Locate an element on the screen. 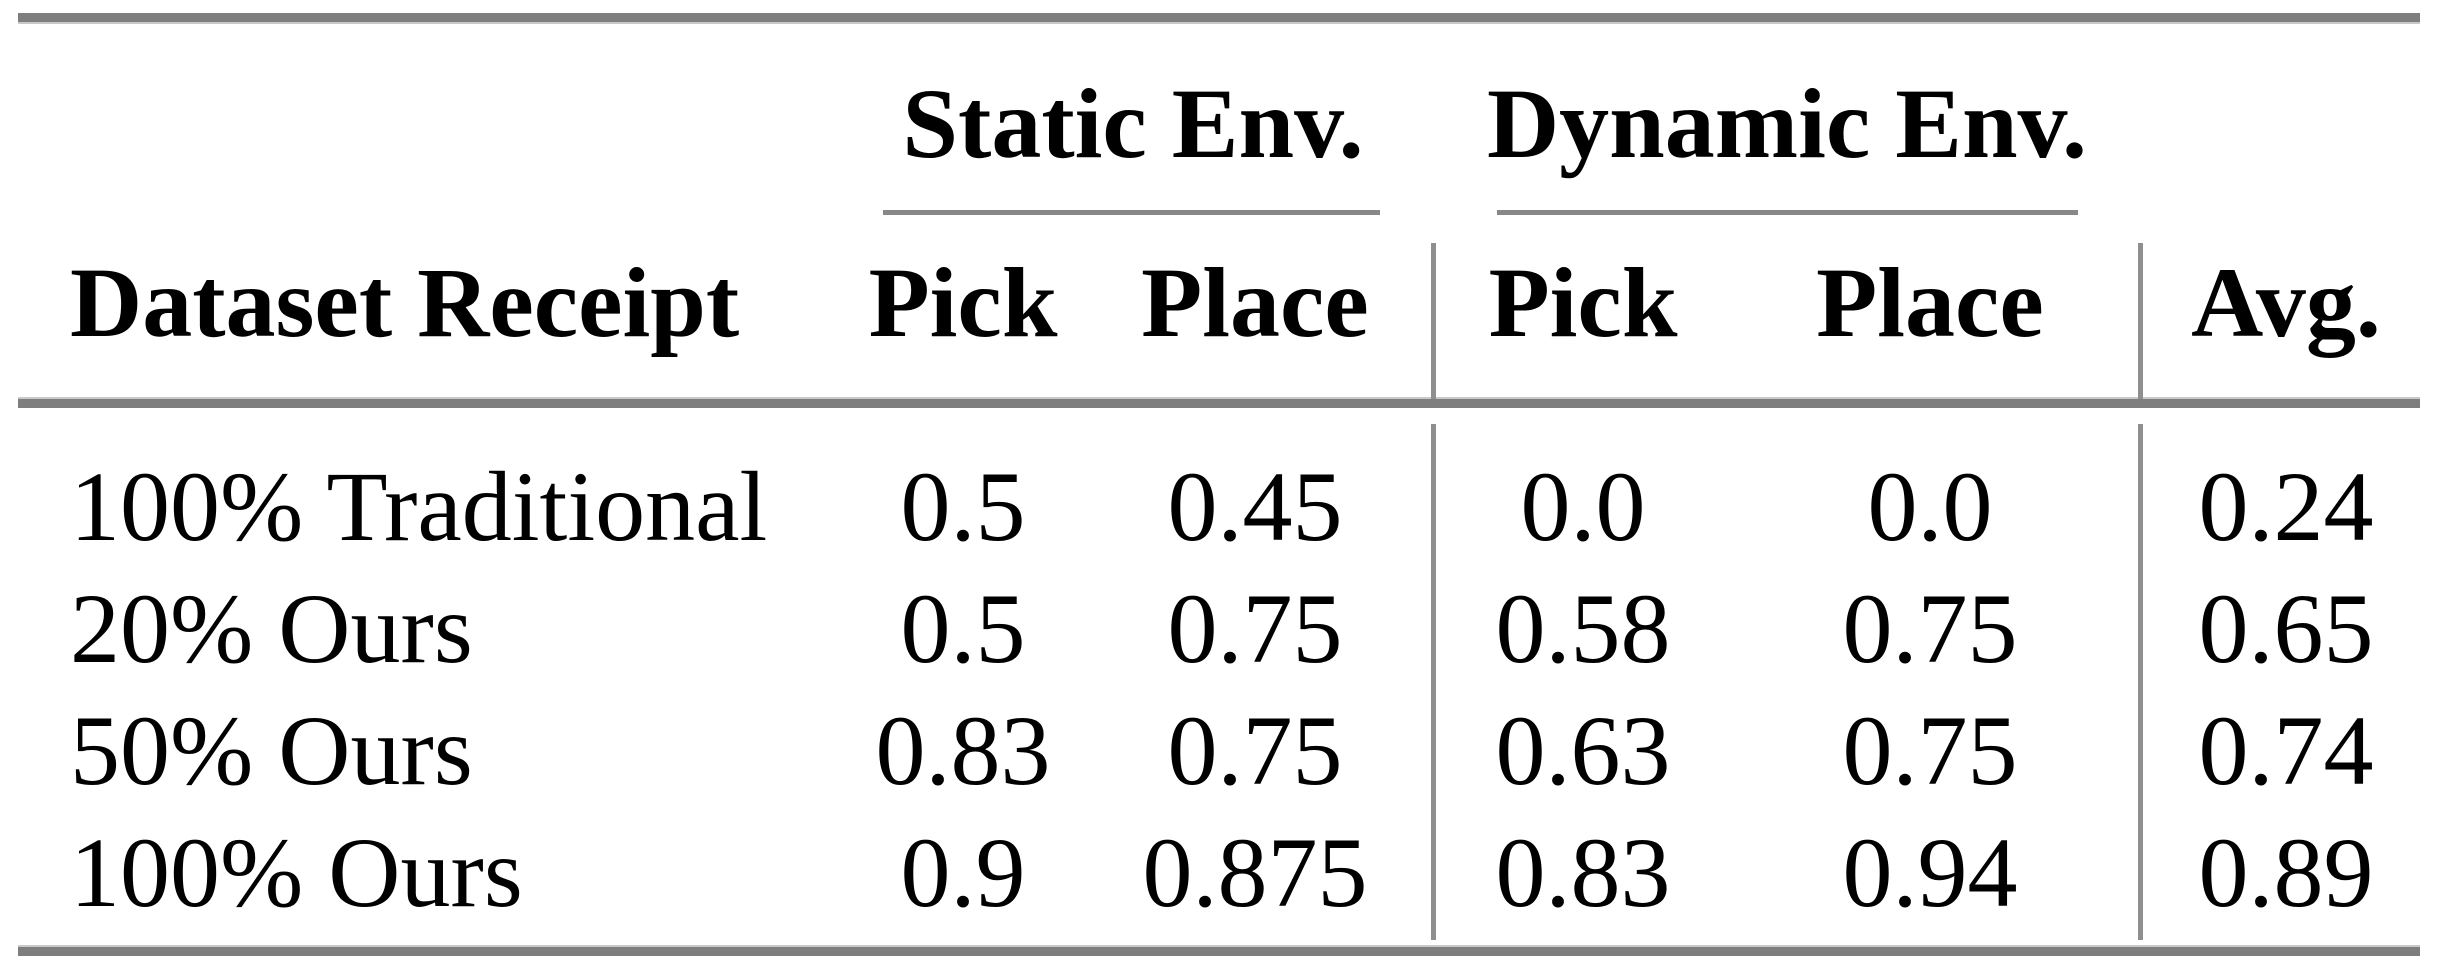  row-4-dynamic-pick: 0.83 is located at coordinates (1583, 872).